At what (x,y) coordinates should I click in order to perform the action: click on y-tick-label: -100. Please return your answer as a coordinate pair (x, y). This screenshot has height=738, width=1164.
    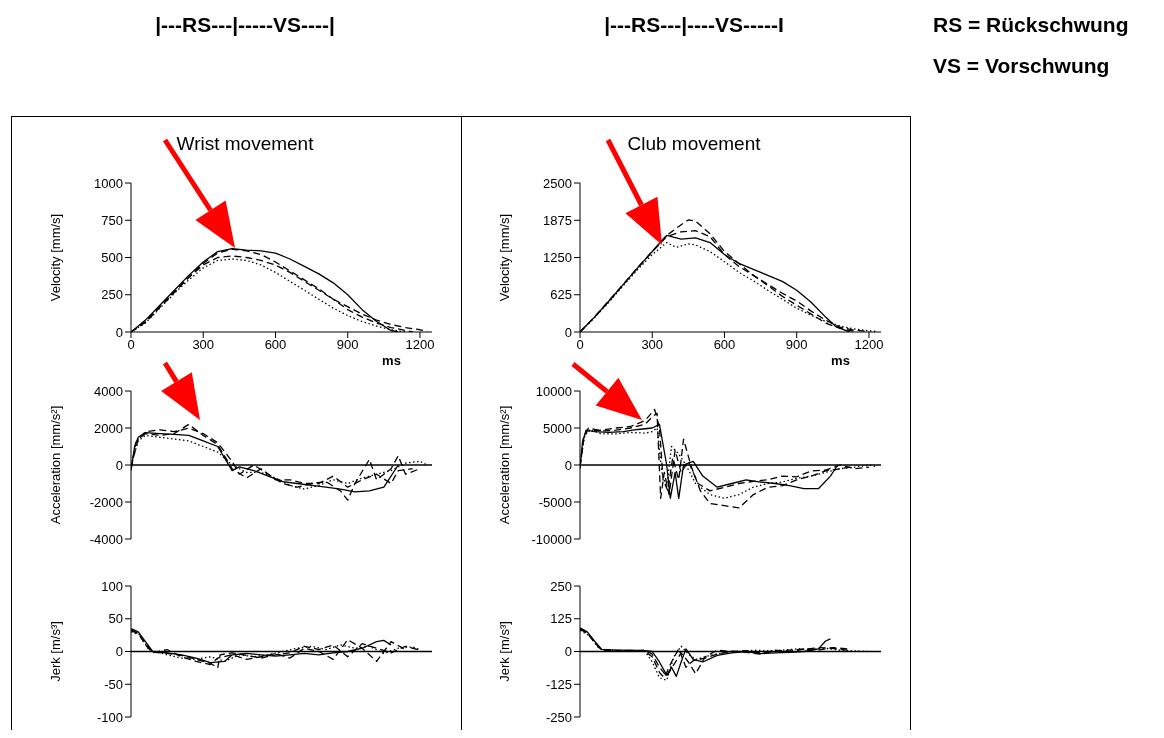
    Looking at the image, I should click on (109, 717).